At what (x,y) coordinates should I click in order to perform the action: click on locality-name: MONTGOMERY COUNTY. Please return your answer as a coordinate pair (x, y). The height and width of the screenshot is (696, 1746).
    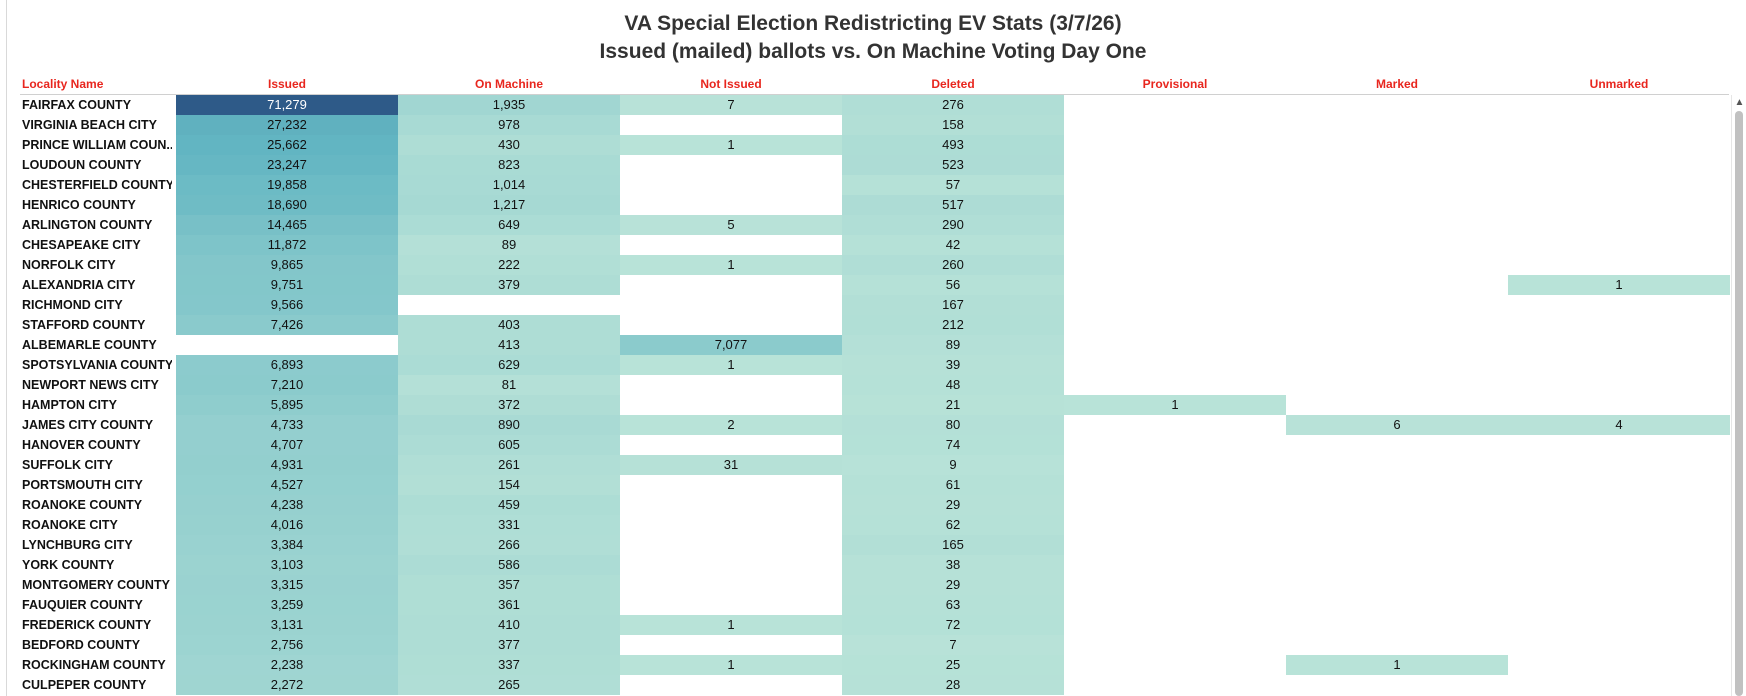
    Looking at the image, I should click on (96, 585).